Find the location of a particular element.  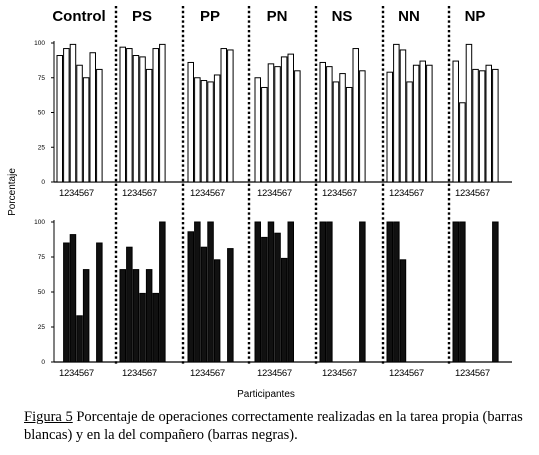

bar-bottom-np-p2 is located at coordinates (462, 292).